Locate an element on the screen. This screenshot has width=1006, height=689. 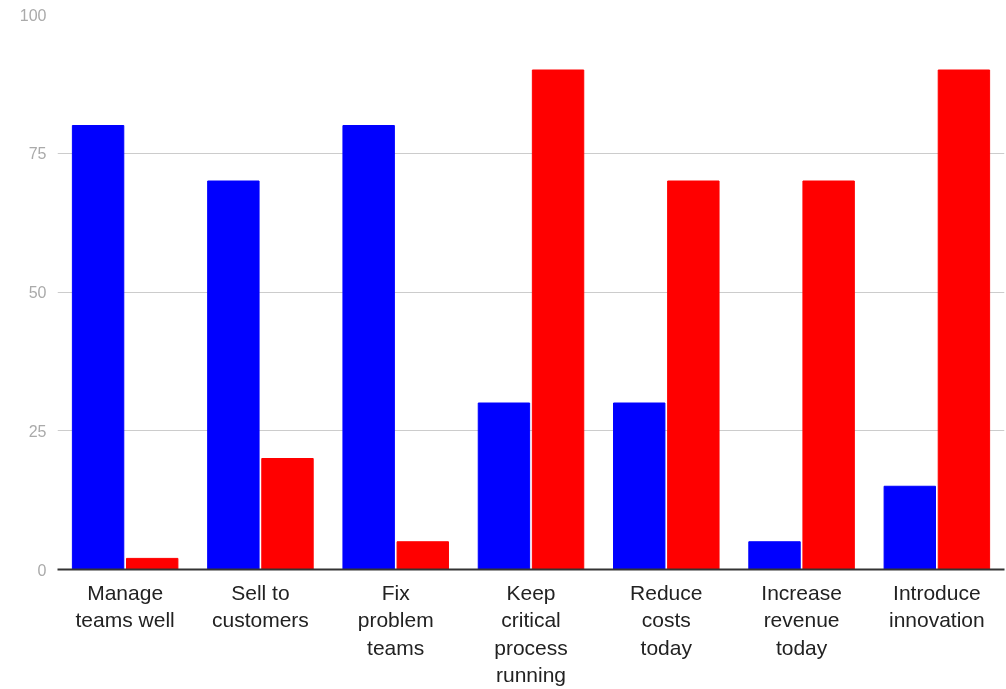
y-tick-label: 25 is located at coordinates (37, 431).